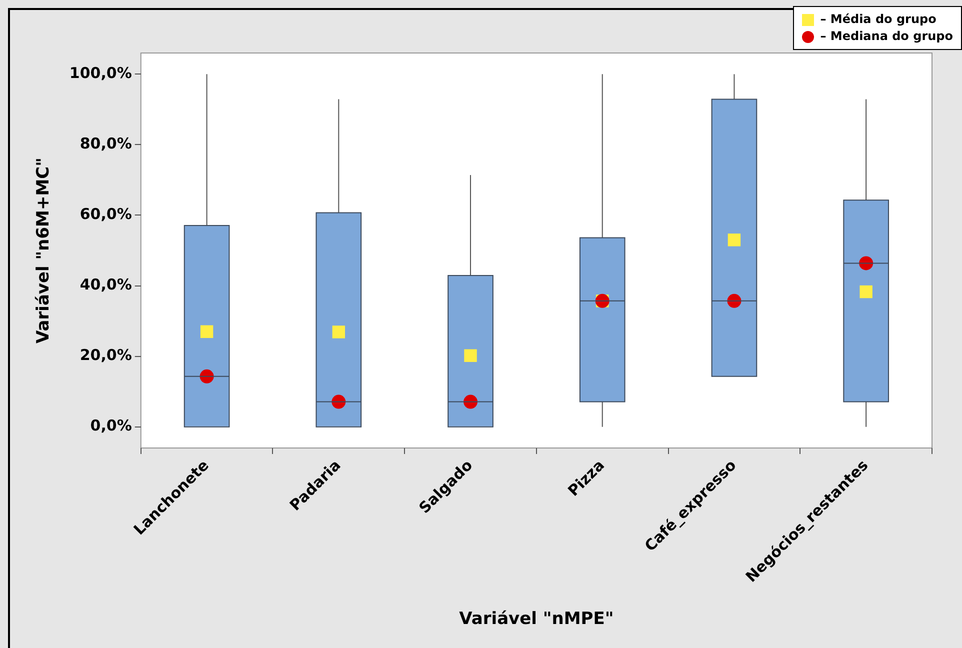 This screenshot has width=962, height=648. What do you see at coordinates (886, 36) in the screenshot?
I see `legend-label: – Mediana do grupo` at bounding box center [886, 36].